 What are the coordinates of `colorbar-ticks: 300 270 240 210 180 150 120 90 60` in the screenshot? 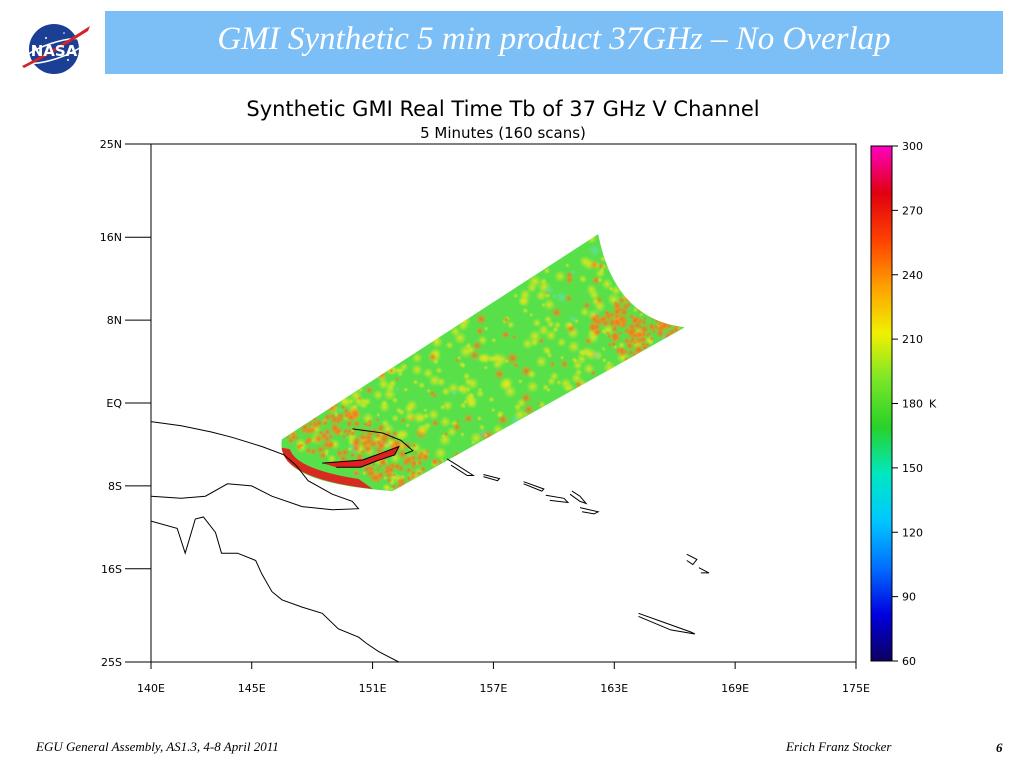 It's located at (907, 404).